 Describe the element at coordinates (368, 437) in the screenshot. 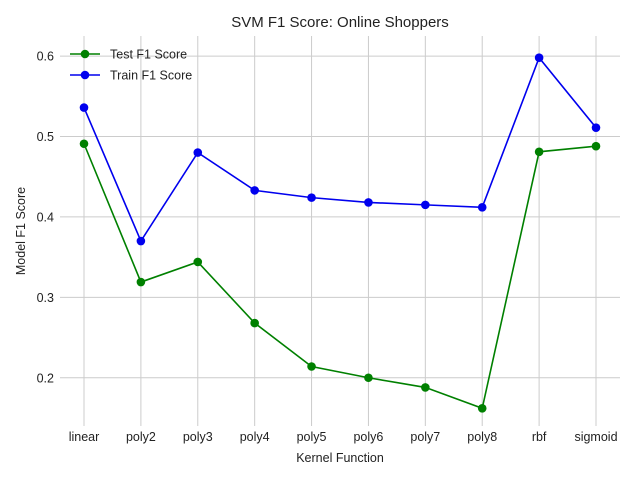

I see `x-tick-label: poly6` at that location.